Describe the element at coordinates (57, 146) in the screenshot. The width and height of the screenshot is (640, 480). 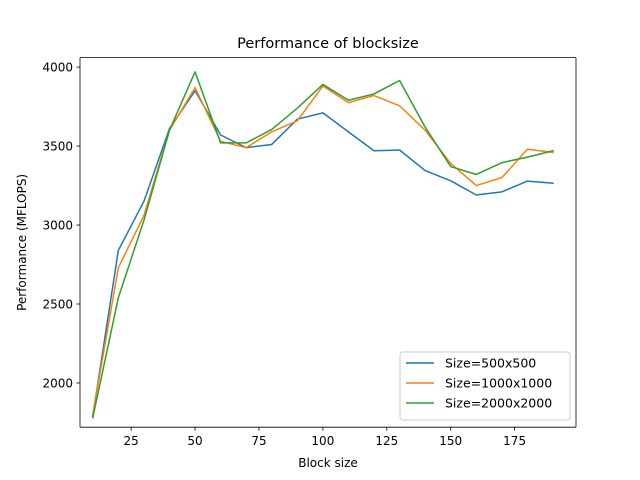
I see `y-tick-label: 3500` at that location.